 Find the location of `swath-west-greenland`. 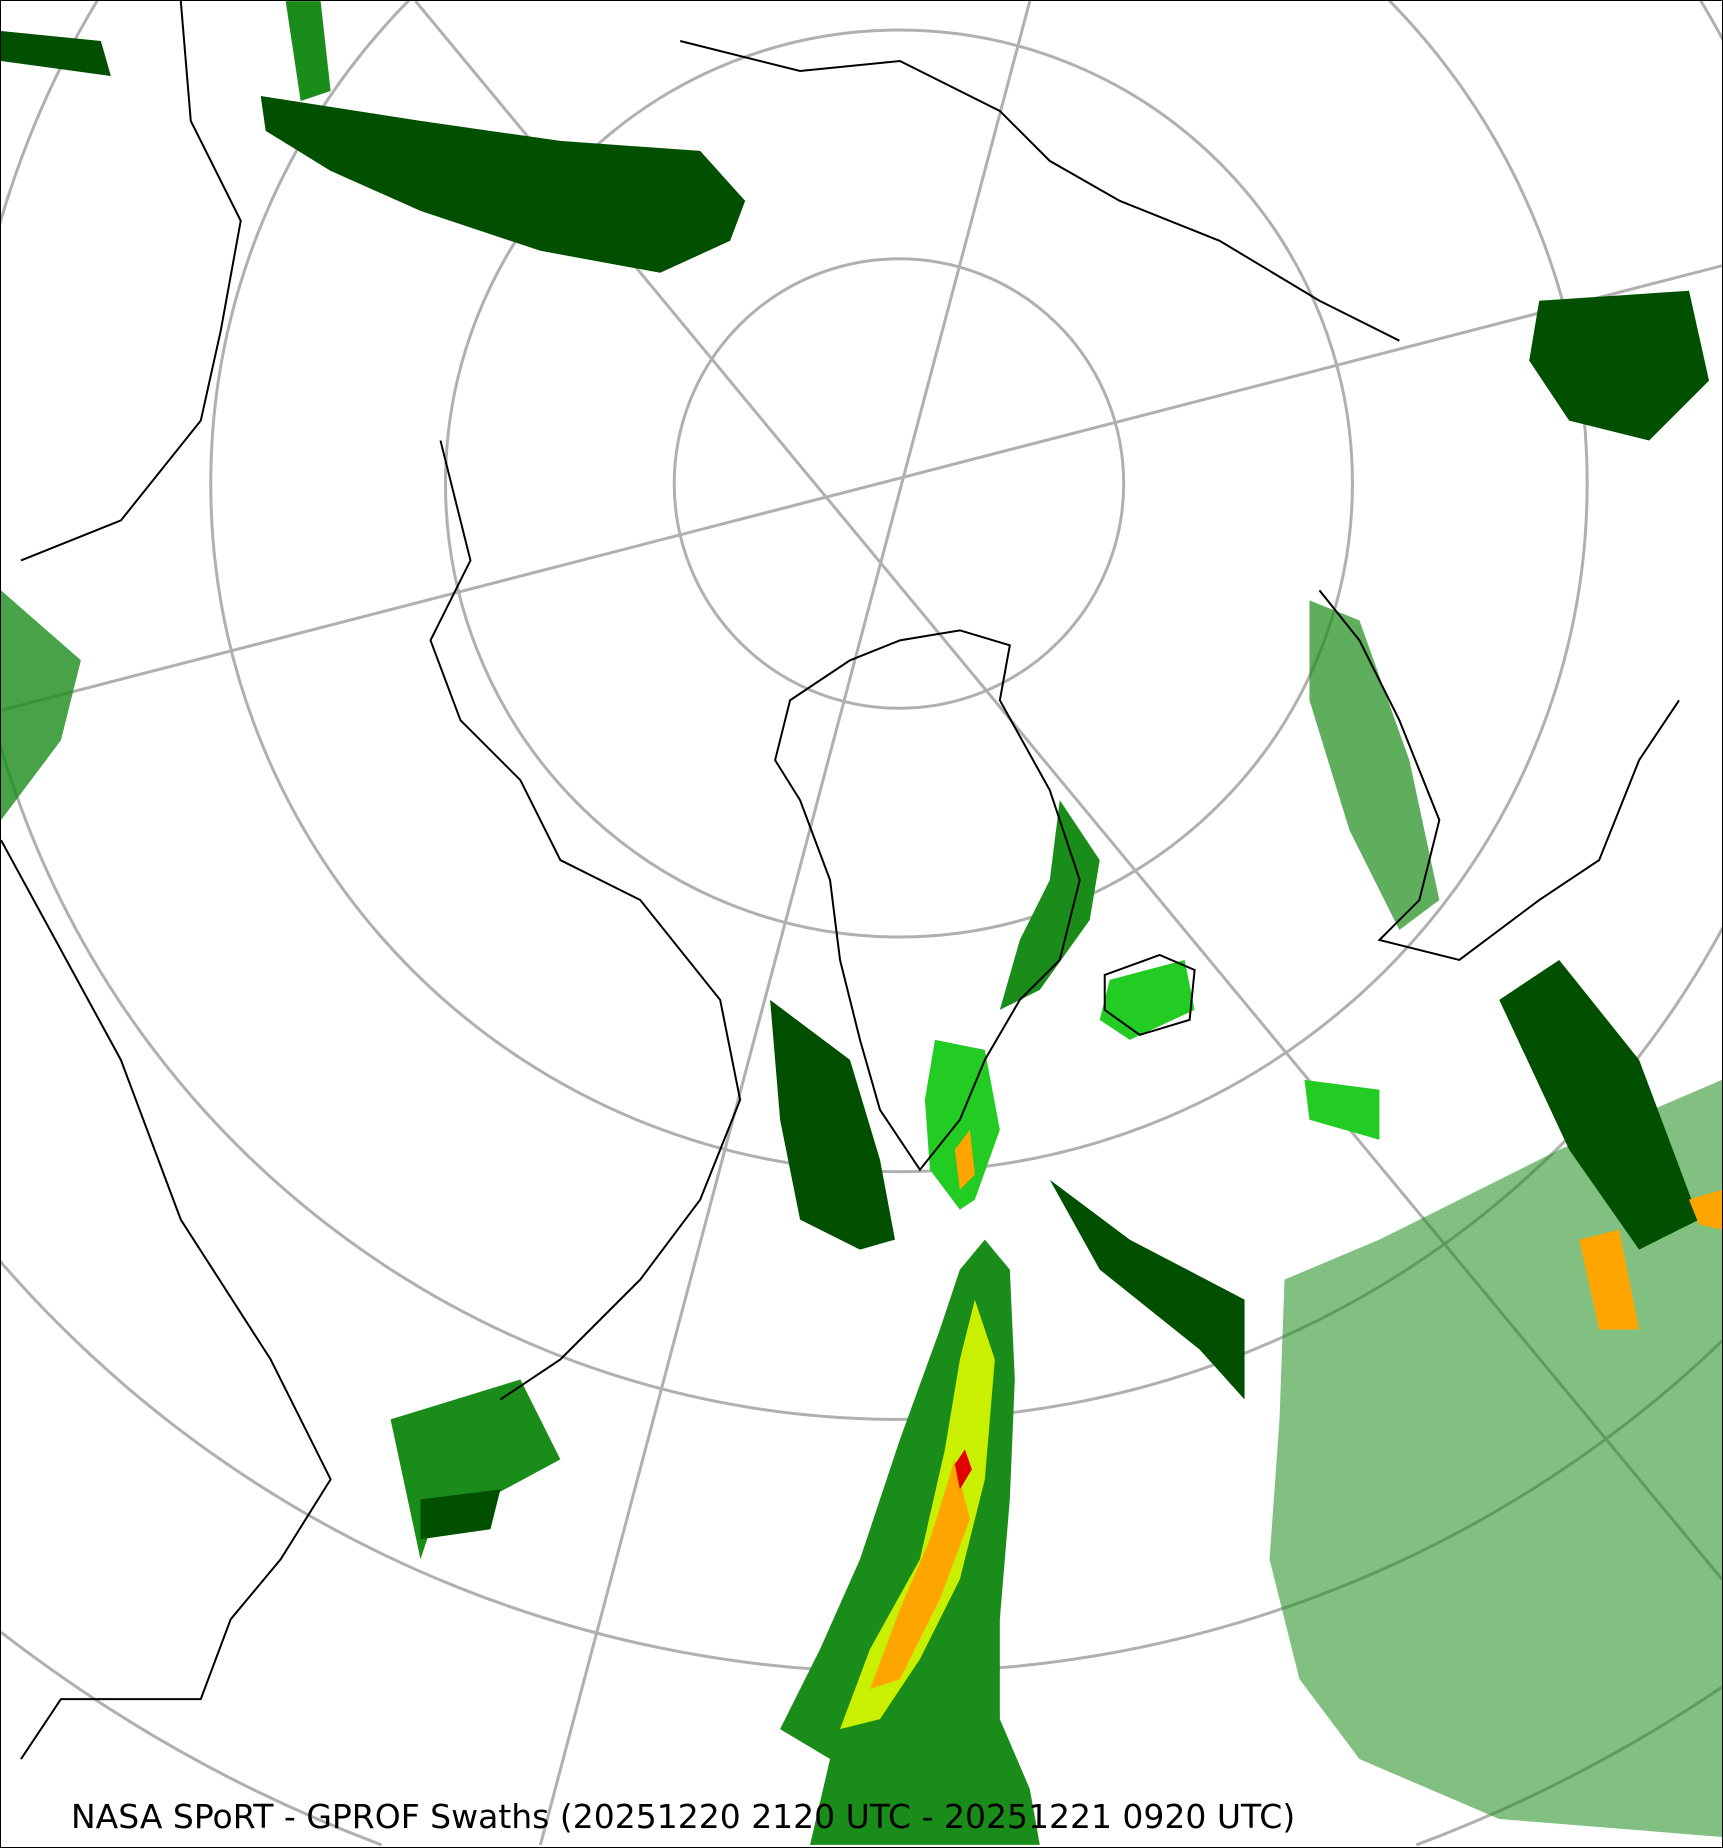

swath-west-greenland is located at coordinates (832, 1124).